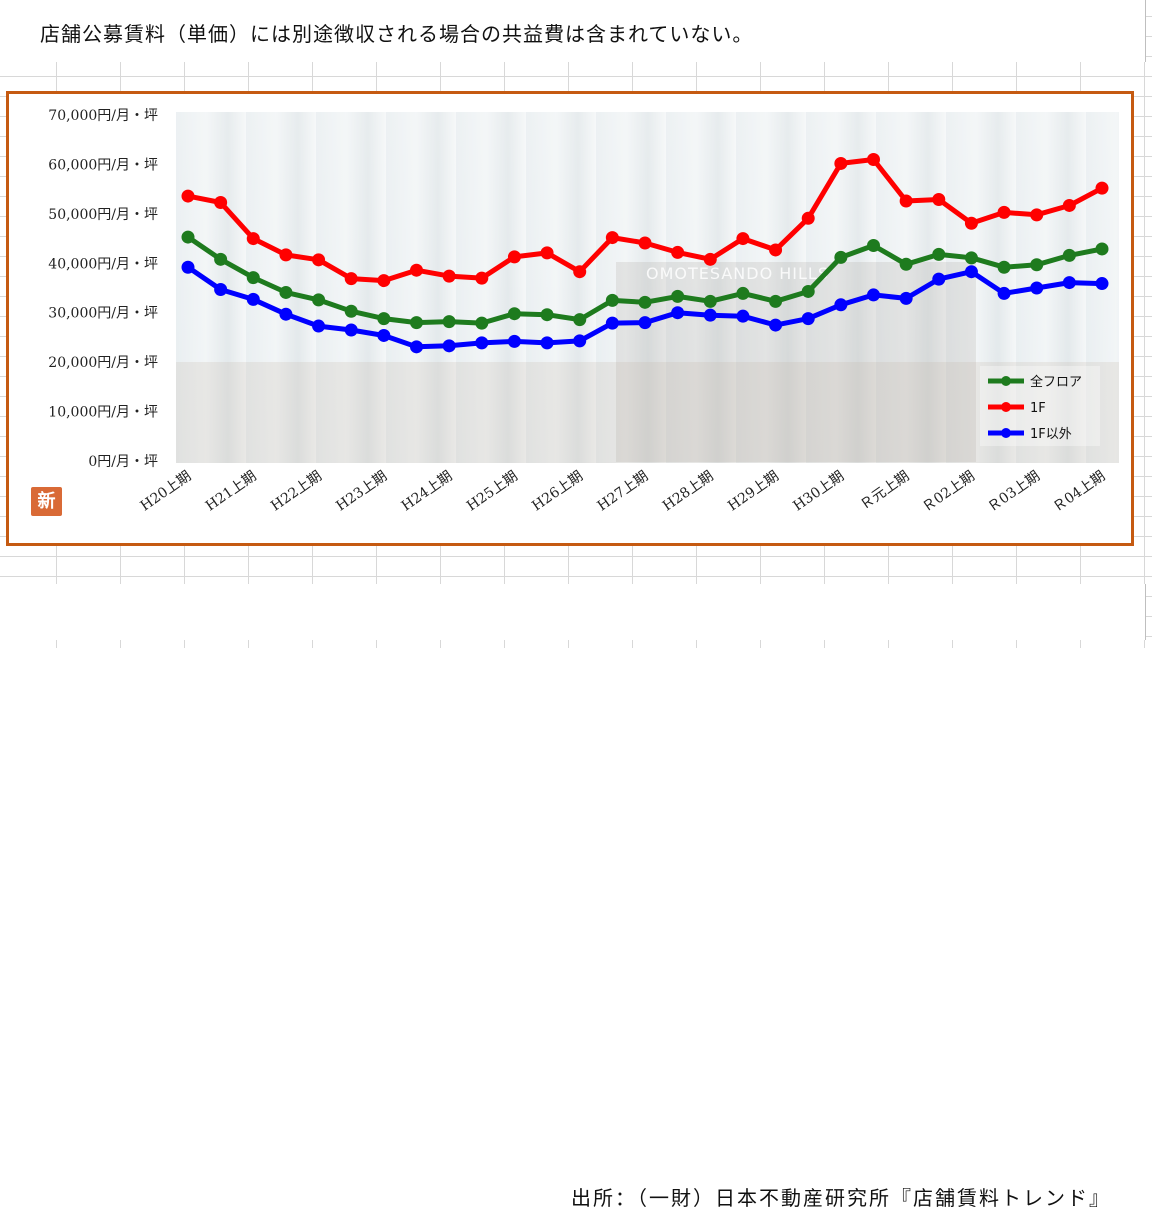 This screenshot has height=1211, width=1152. What do you see at coordinates (753, 491) in the screenshot?
I see `x-tick-label: H29上期` at bounding box center [753, 491].